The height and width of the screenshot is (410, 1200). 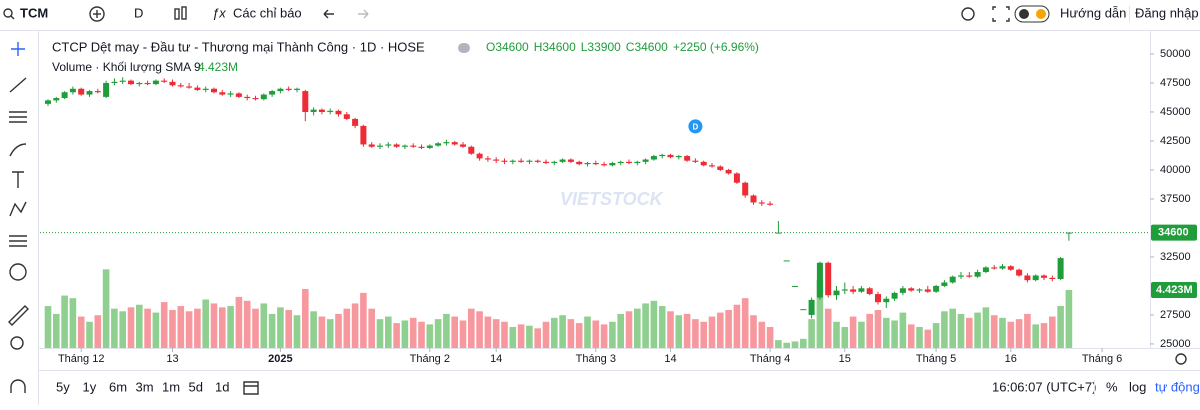 I want to click on range-button: 1m, so click(x=171, y=386).